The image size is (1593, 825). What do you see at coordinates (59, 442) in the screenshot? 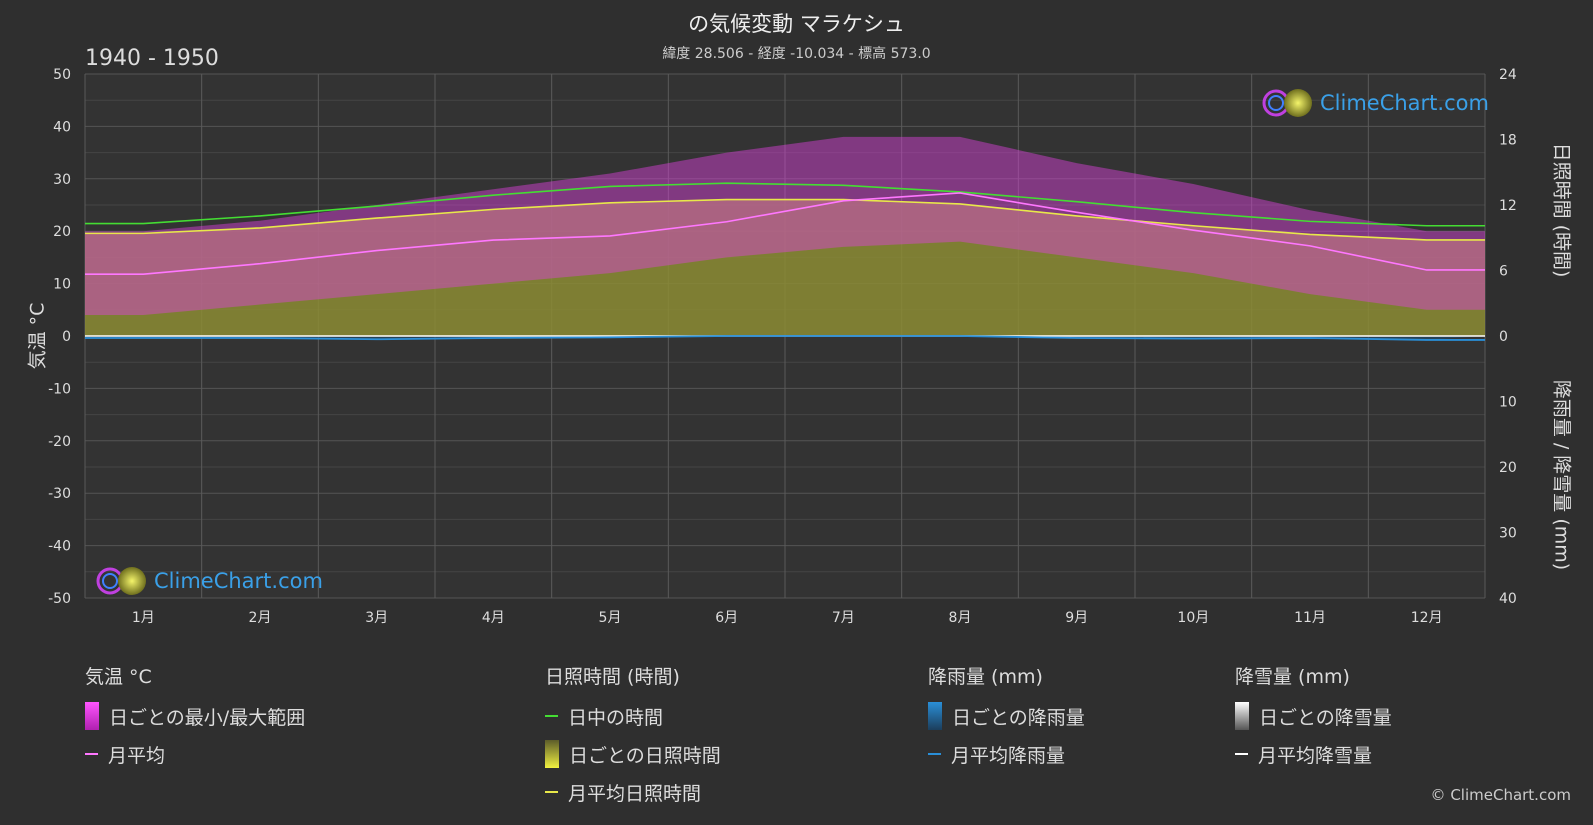
I see `left-tick-label: -20` at bounding box center [59, 442].